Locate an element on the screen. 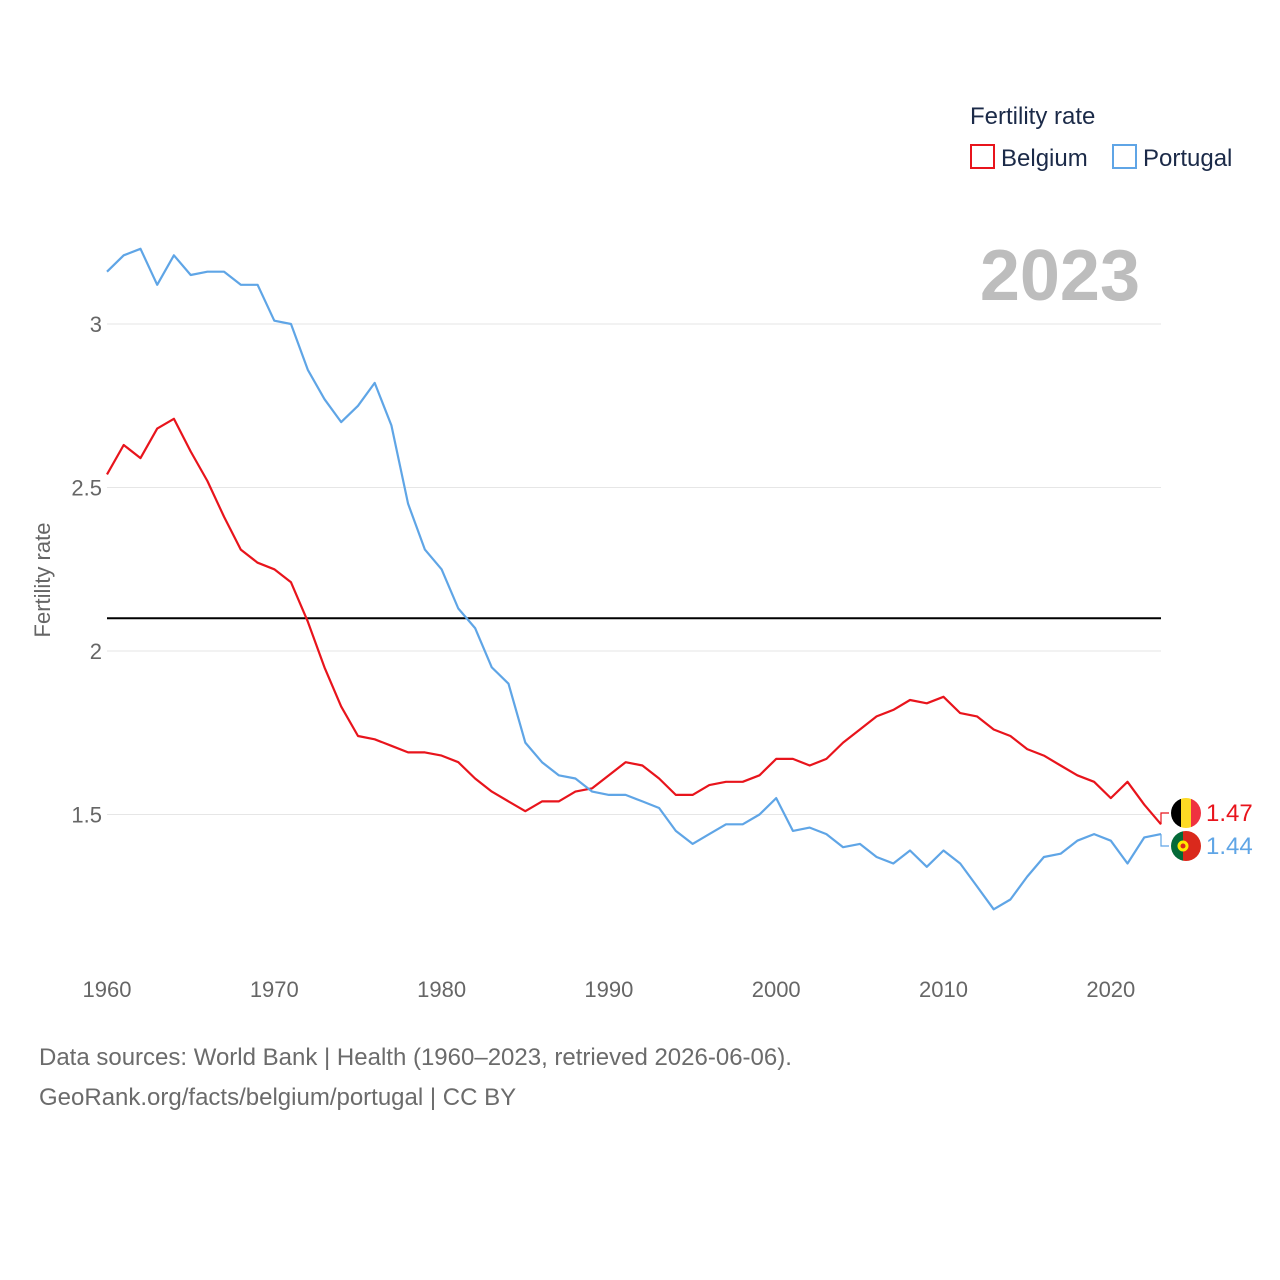 The height and width of the screenshot is (1280, 1280). legend-title: Fertility rate is located at coordinates (1032, 116).